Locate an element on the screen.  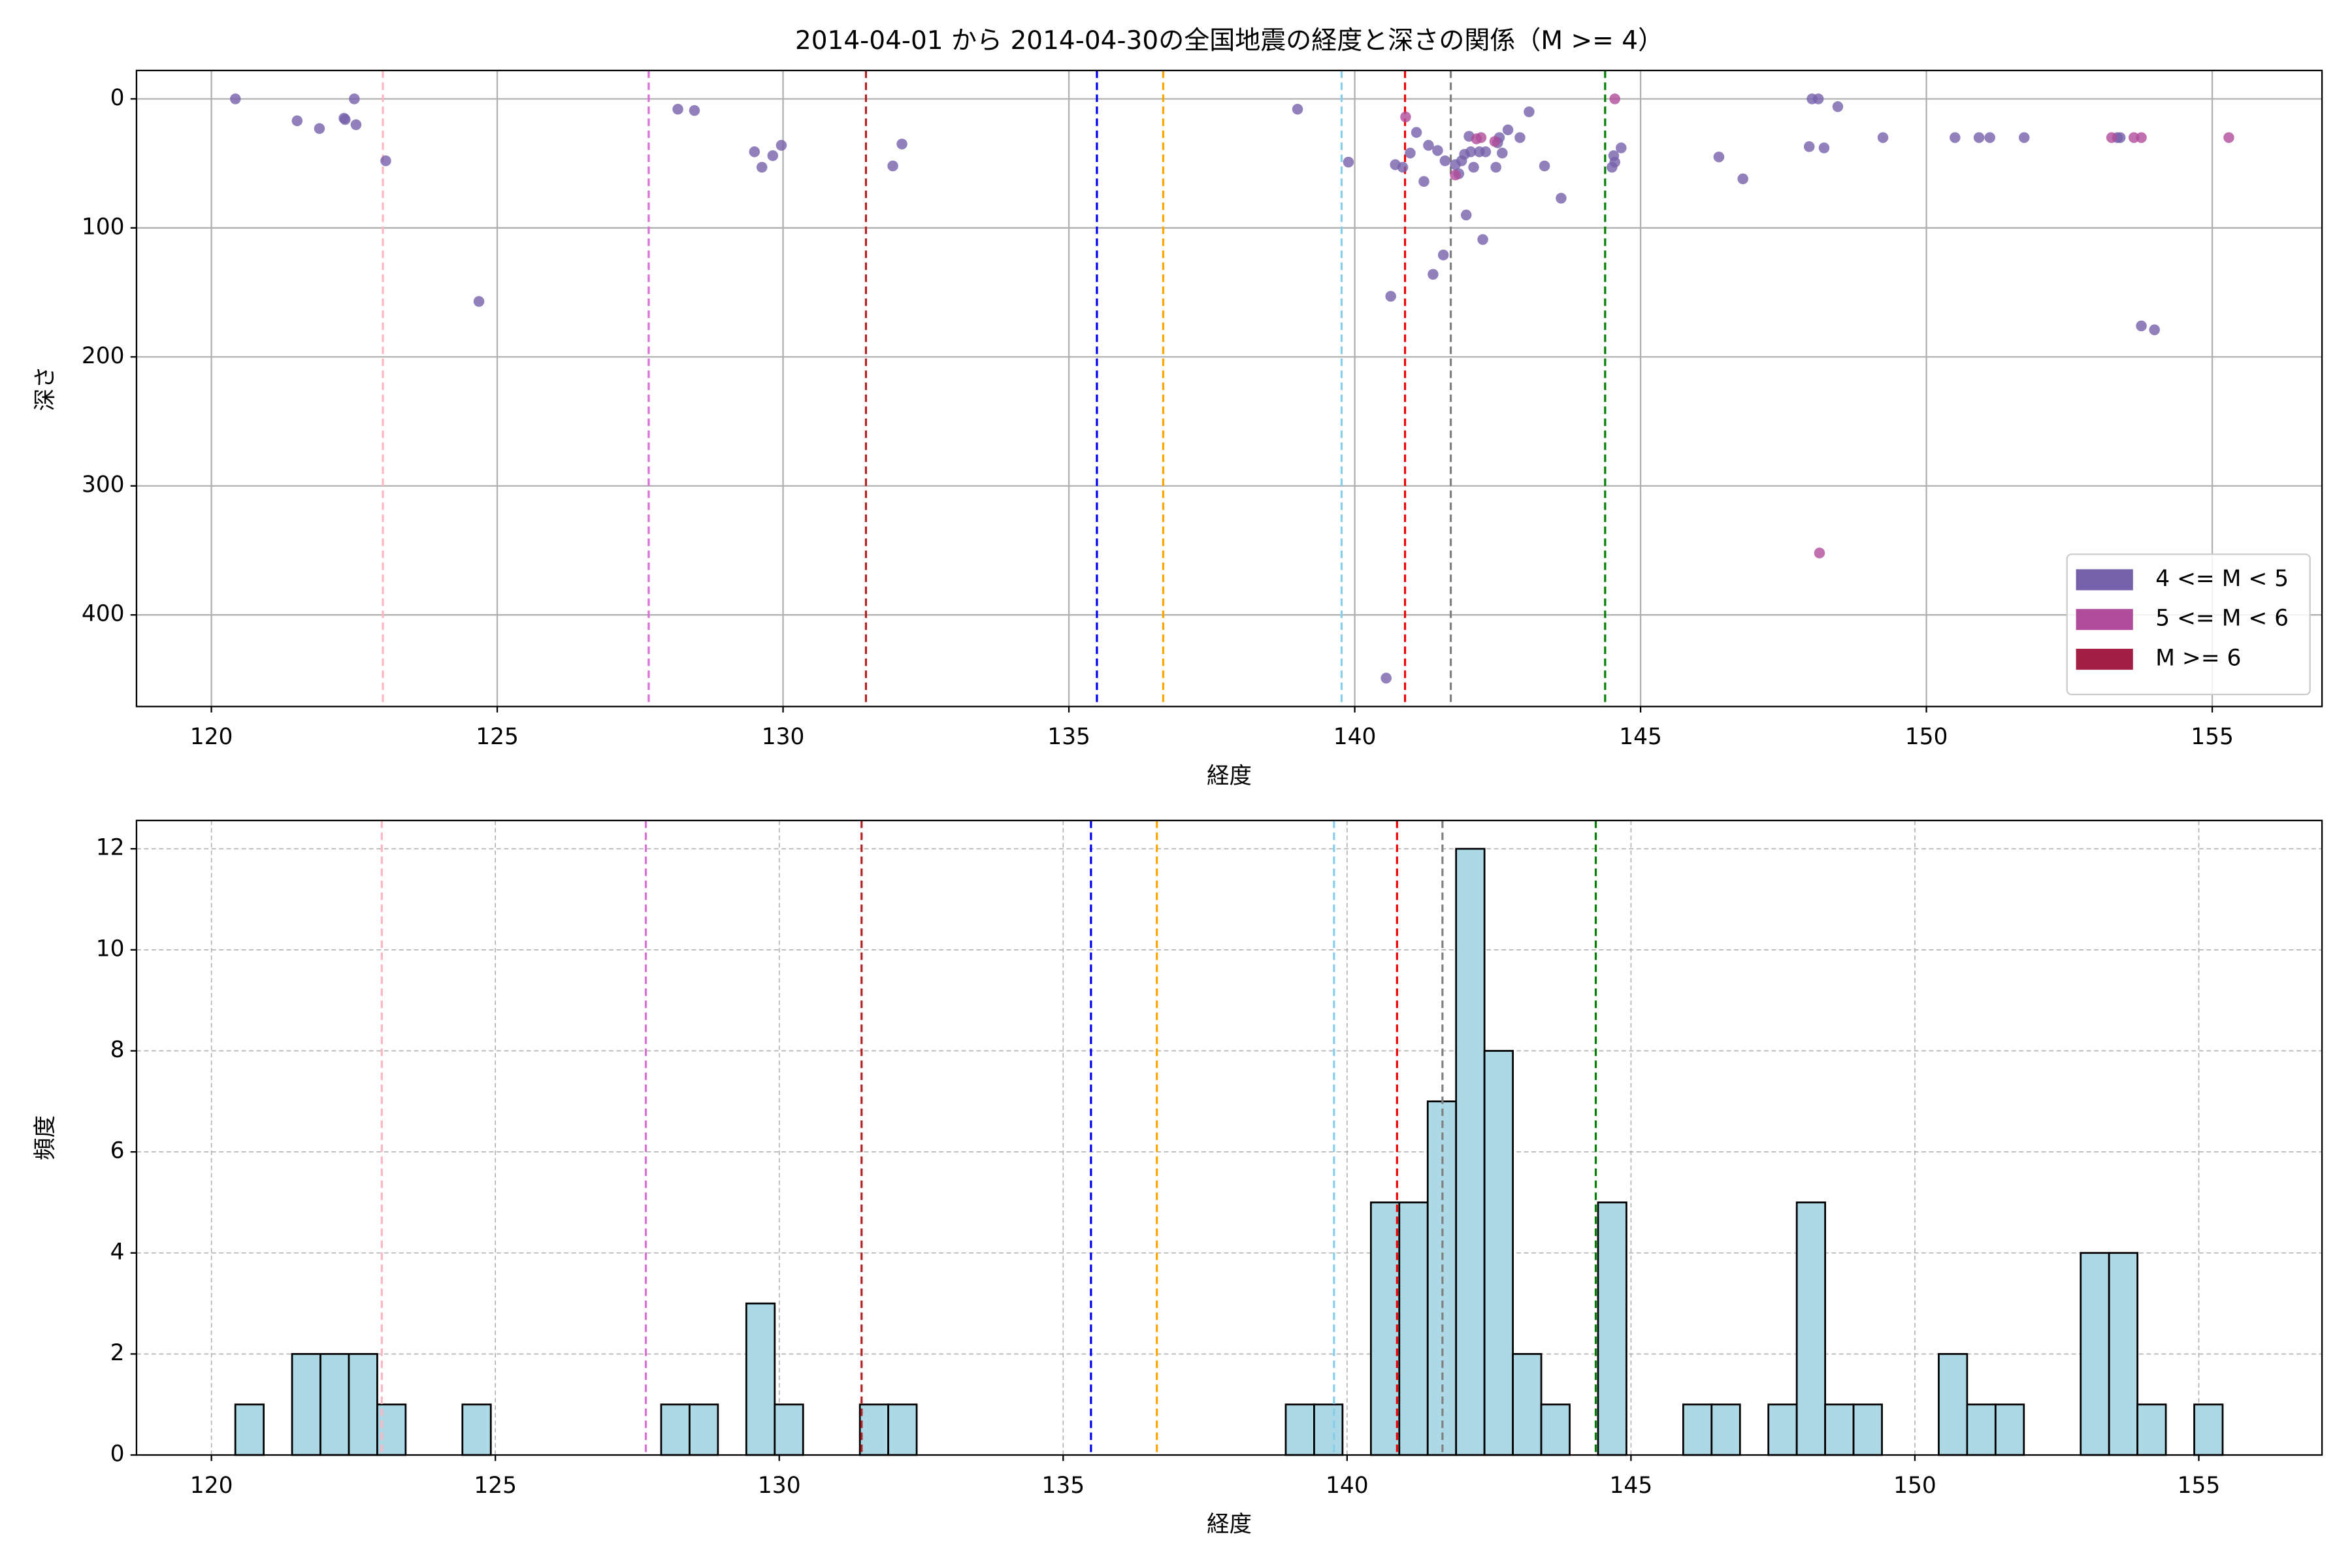
y-tick-label: 6 is located at coordinates (117, 1151).